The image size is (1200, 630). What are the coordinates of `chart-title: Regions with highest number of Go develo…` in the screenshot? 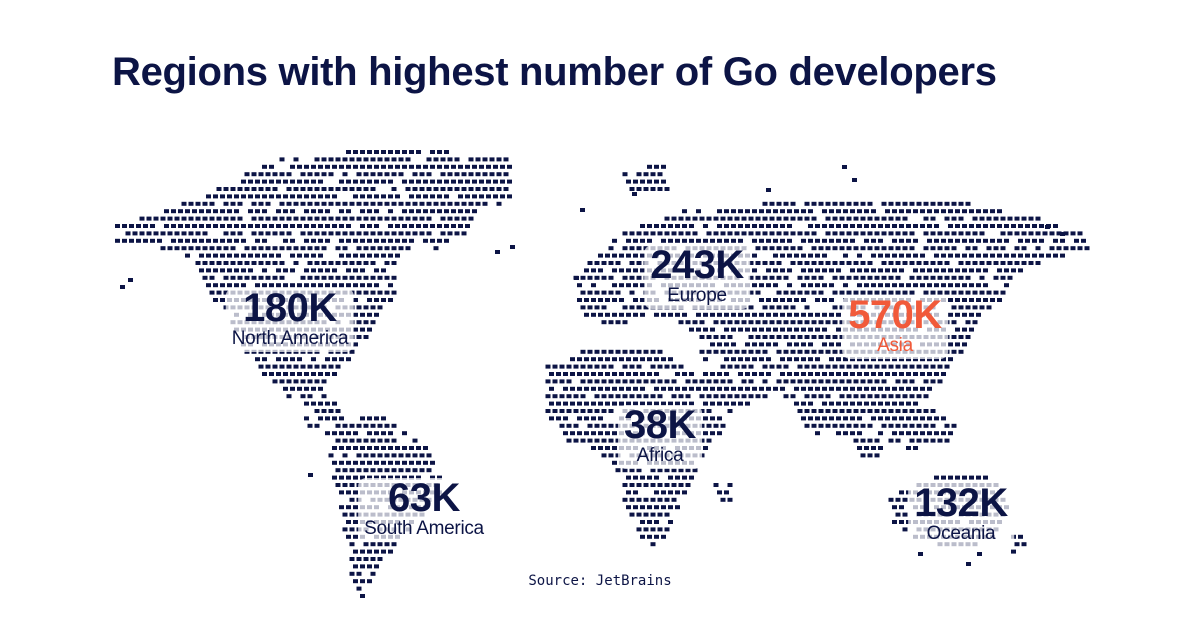 It's located at (554, 72).